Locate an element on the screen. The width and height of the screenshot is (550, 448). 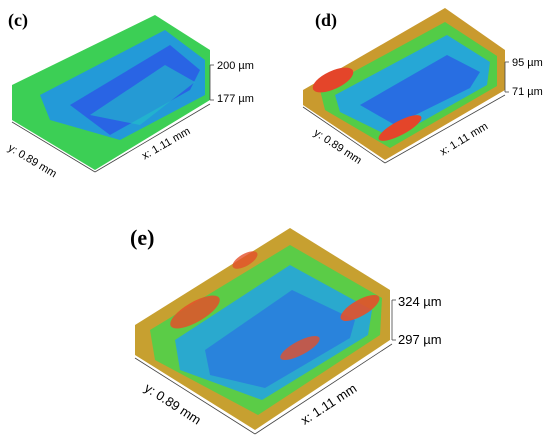
z-top-label-e: 324 µm is located at coordinates (420, 301).